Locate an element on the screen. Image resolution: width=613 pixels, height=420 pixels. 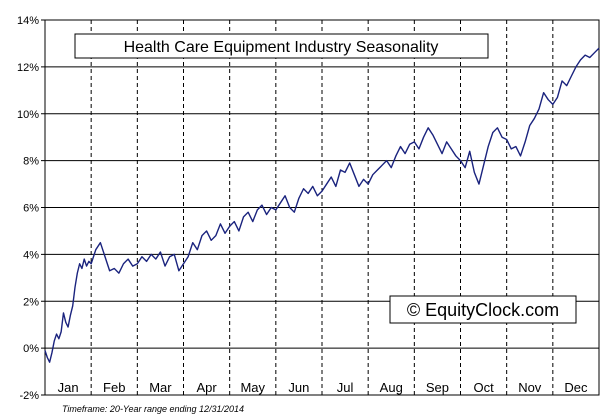
y-tick-label: 0% is located at coordinates (31, 349).